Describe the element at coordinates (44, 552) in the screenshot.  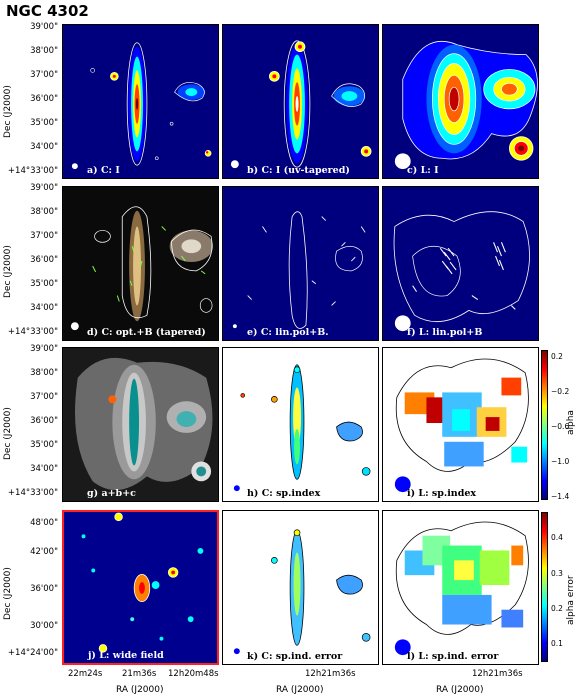
I see `ytick: 42'00"` at that location.